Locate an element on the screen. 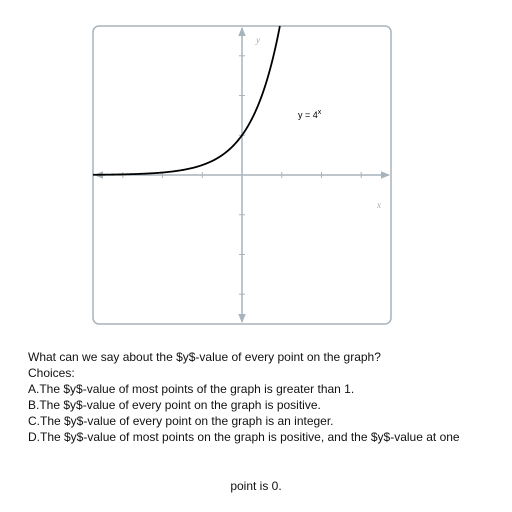  choices-label: Choices: is located at coordinates (51, 373).